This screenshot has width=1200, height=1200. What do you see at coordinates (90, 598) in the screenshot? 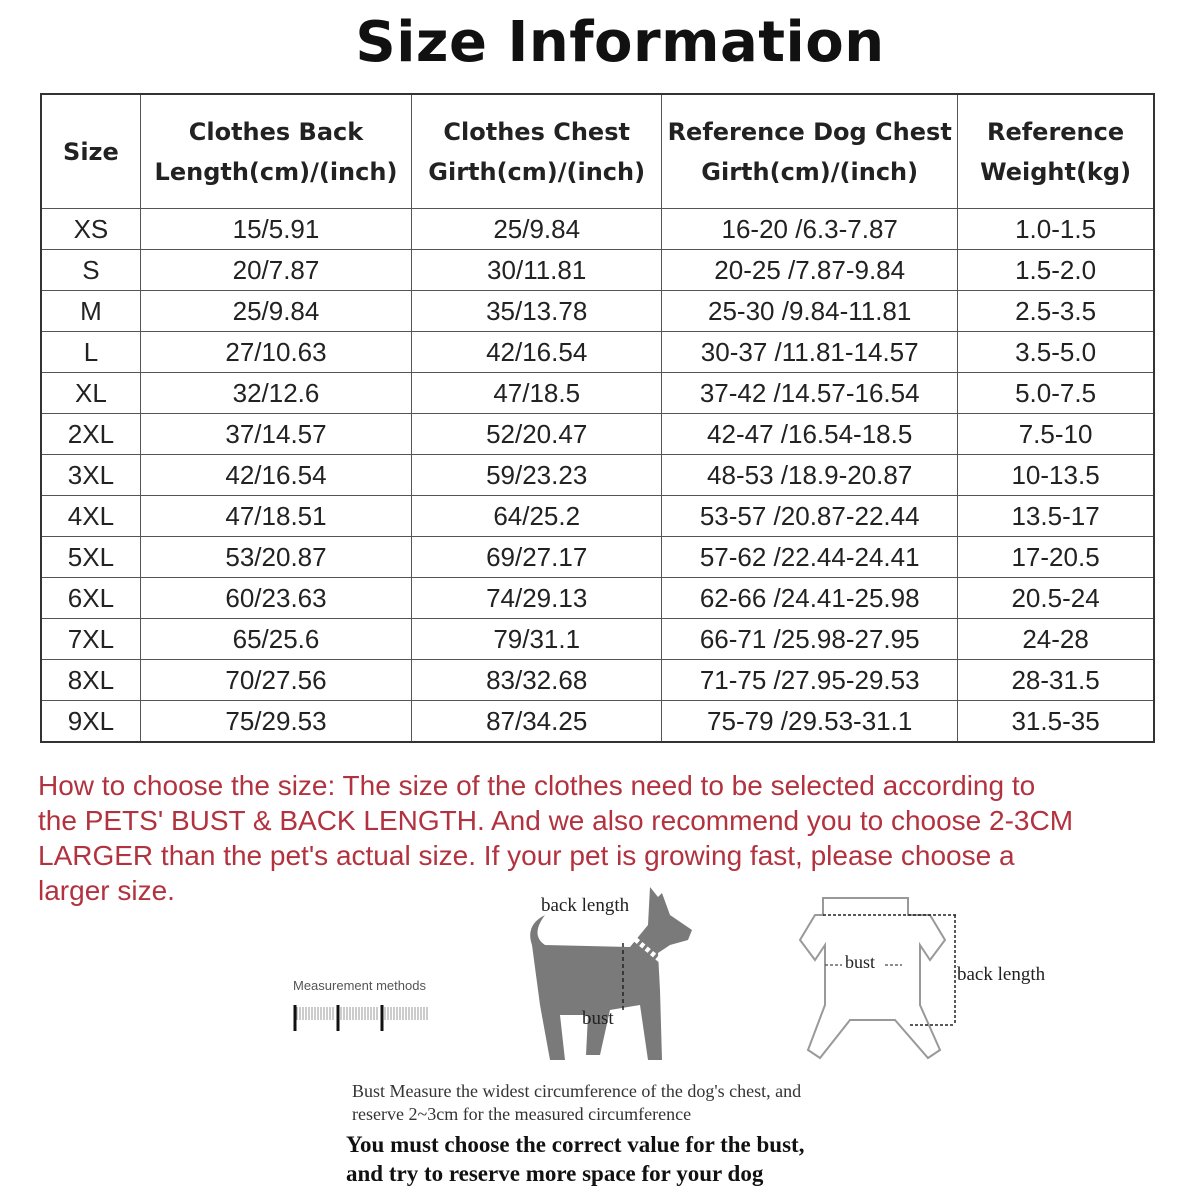
I see `table-cell: 6XL` at bounding box center [90, 598].